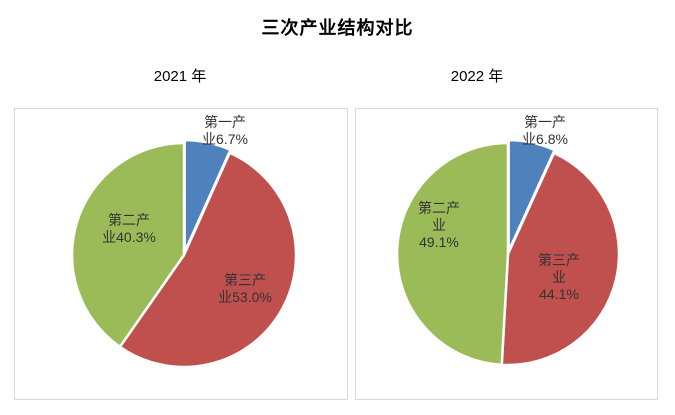  What do you see at coordinates (337, 28) in the screenshot?
I see `figure-title: 三次产业结构对比` at bounding box center [337, 28].